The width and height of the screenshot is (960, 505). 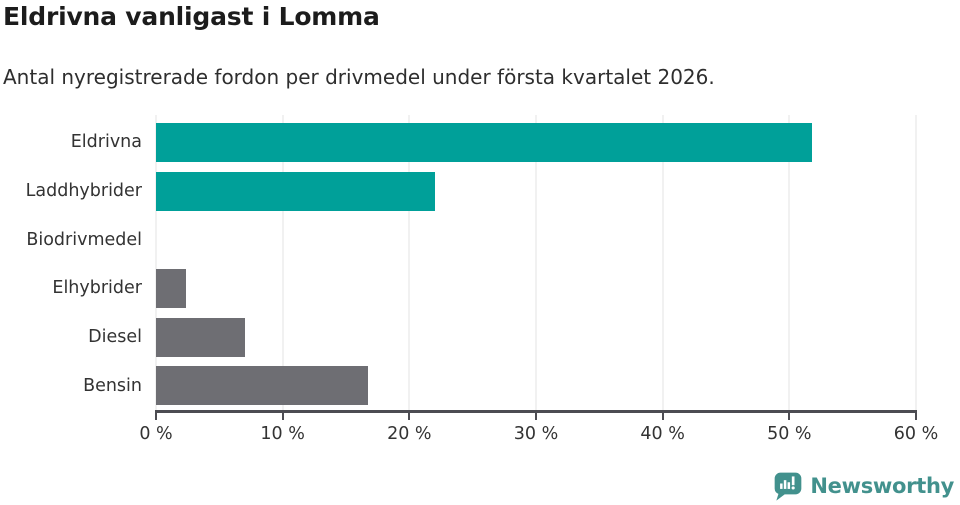 What do you see at coordinates (156, 434) in the screenshot?
I see `x-tick-label: 0 %` at bounding box center [156, 434].